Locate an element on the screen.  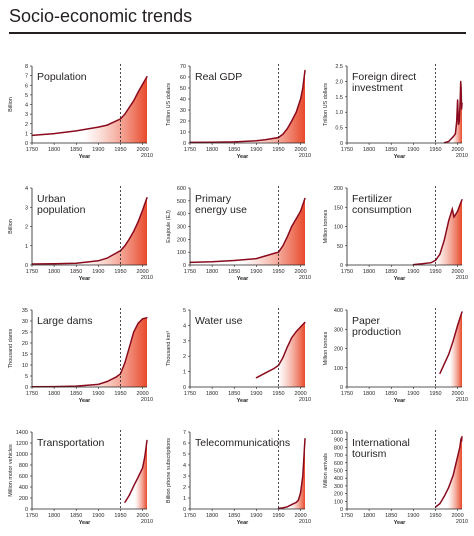
chart-title: investment is located at coordinates (377, 88).